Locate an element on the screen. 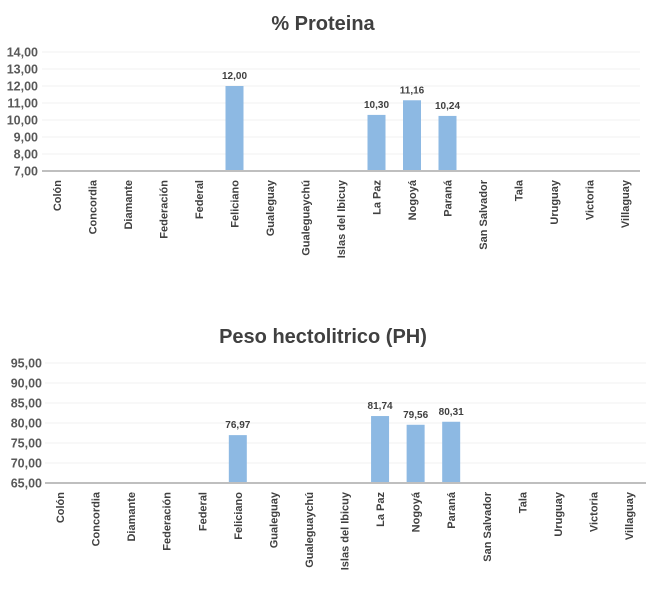  y-tick-label: 9,00 is located at coordinates (26, 138).